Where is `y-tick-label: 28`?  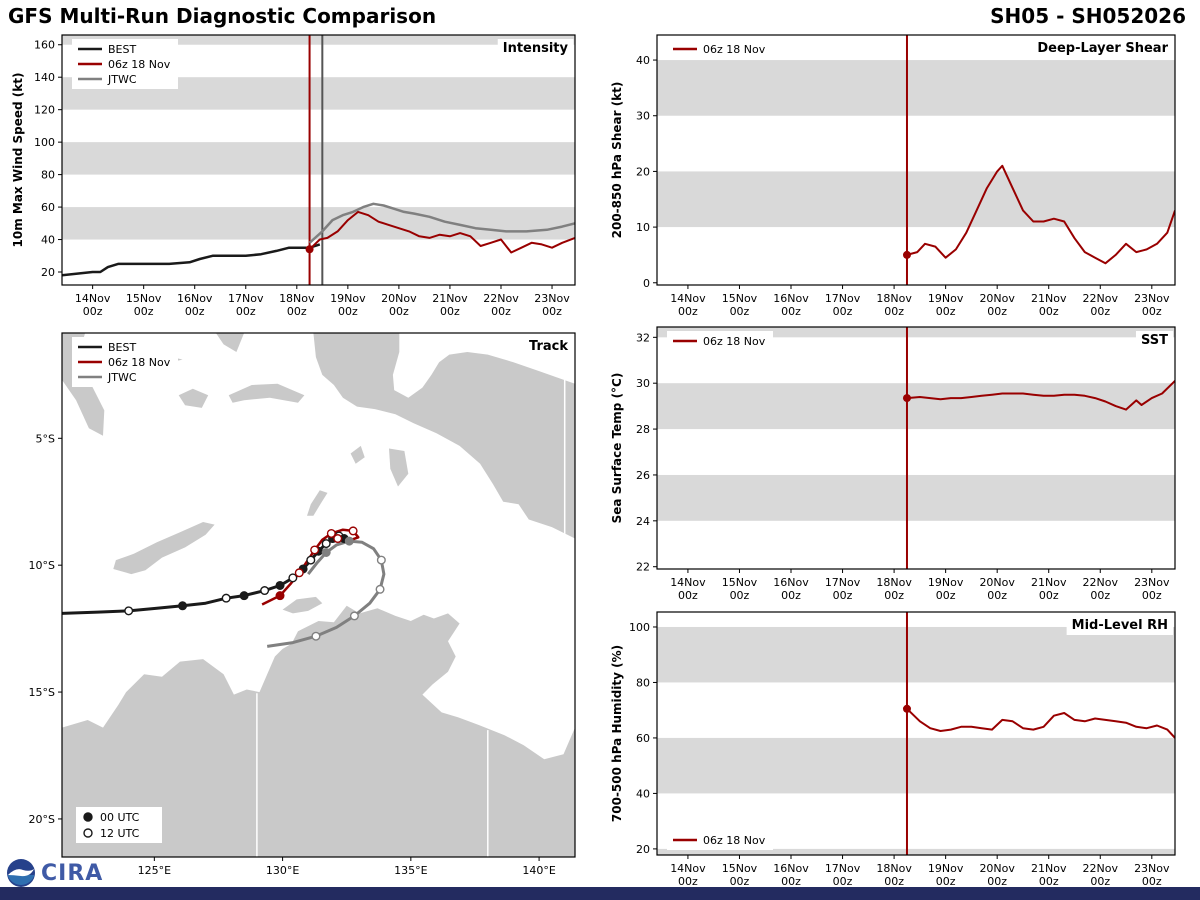 y-tick-label: 28 is located at coordinates (643, 429).